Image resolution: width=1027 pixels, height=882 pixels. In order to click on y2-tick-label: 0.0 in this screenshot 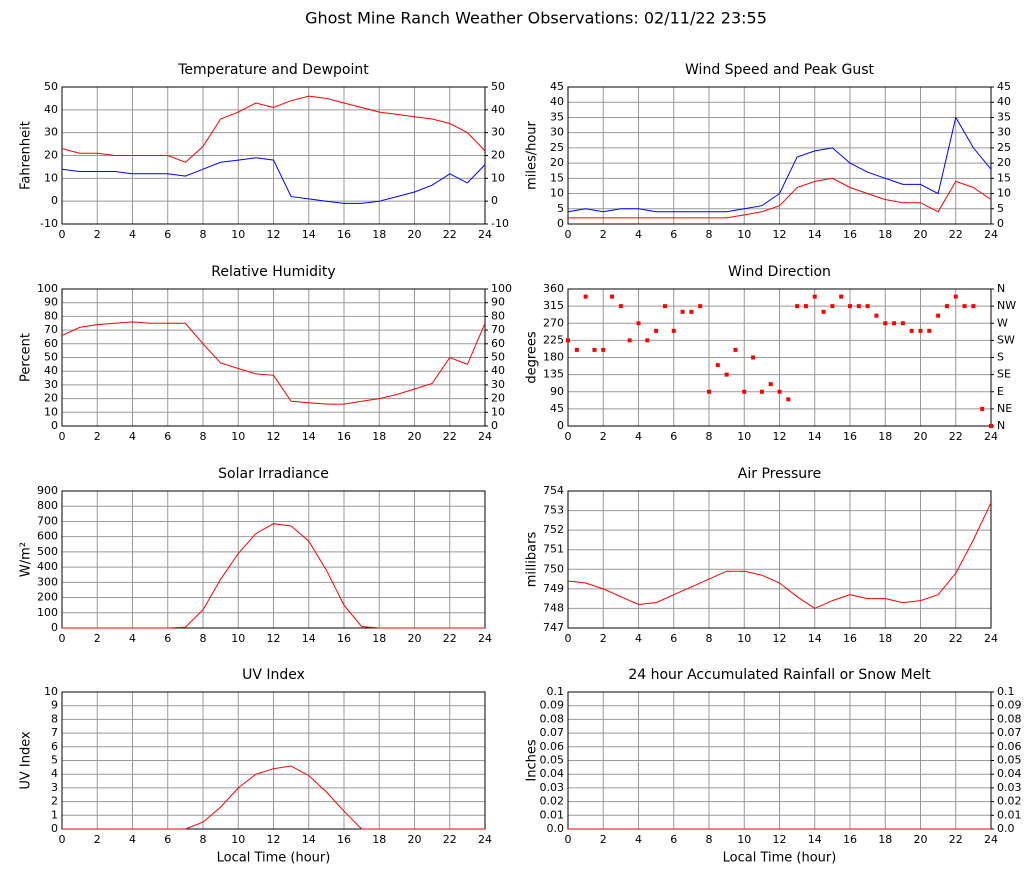, I will do `click(1006, 828)`.